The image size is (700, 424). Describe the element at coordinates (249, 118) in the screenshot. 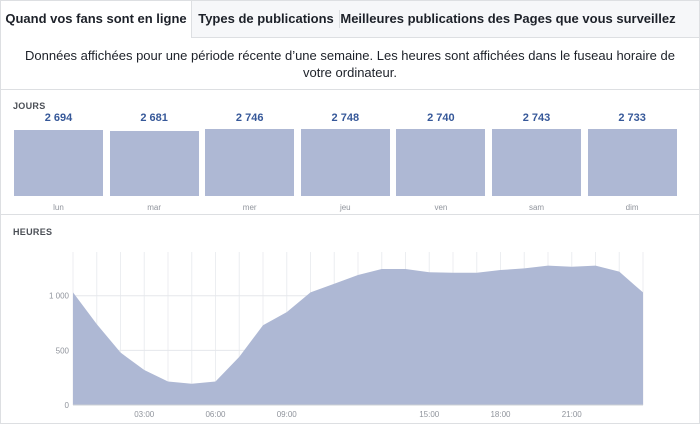

I see `day-value-label: 2 746` at that location.